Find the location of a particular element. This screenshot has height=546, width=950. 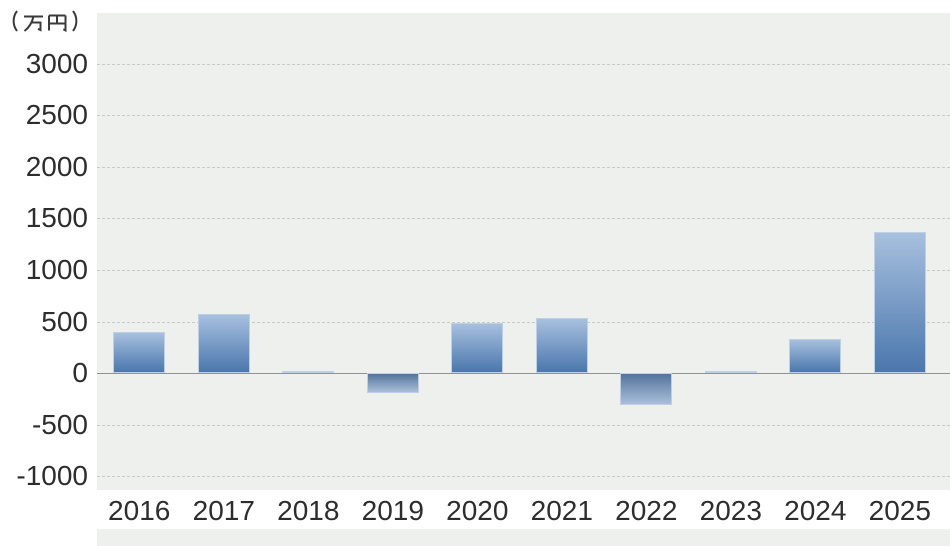

yen-unit-glyphs is located at coordinates (45, 21).